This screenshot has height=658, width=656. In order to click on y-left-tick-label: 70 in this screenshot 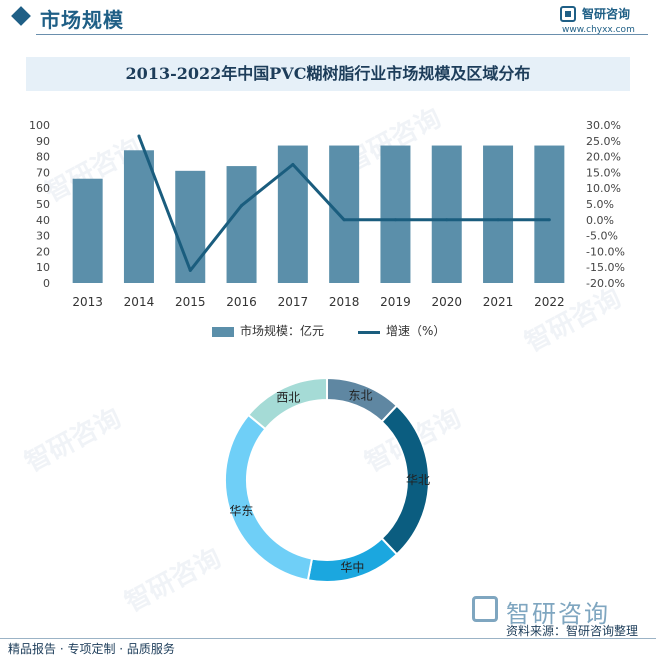, I will do `click(43, 172)`.